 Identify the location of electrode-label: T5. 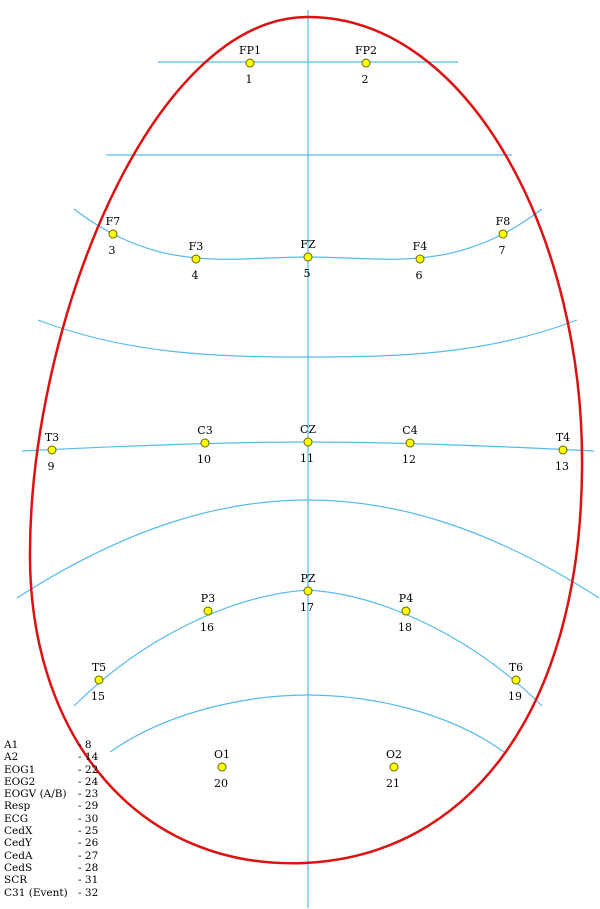
(99, 667).